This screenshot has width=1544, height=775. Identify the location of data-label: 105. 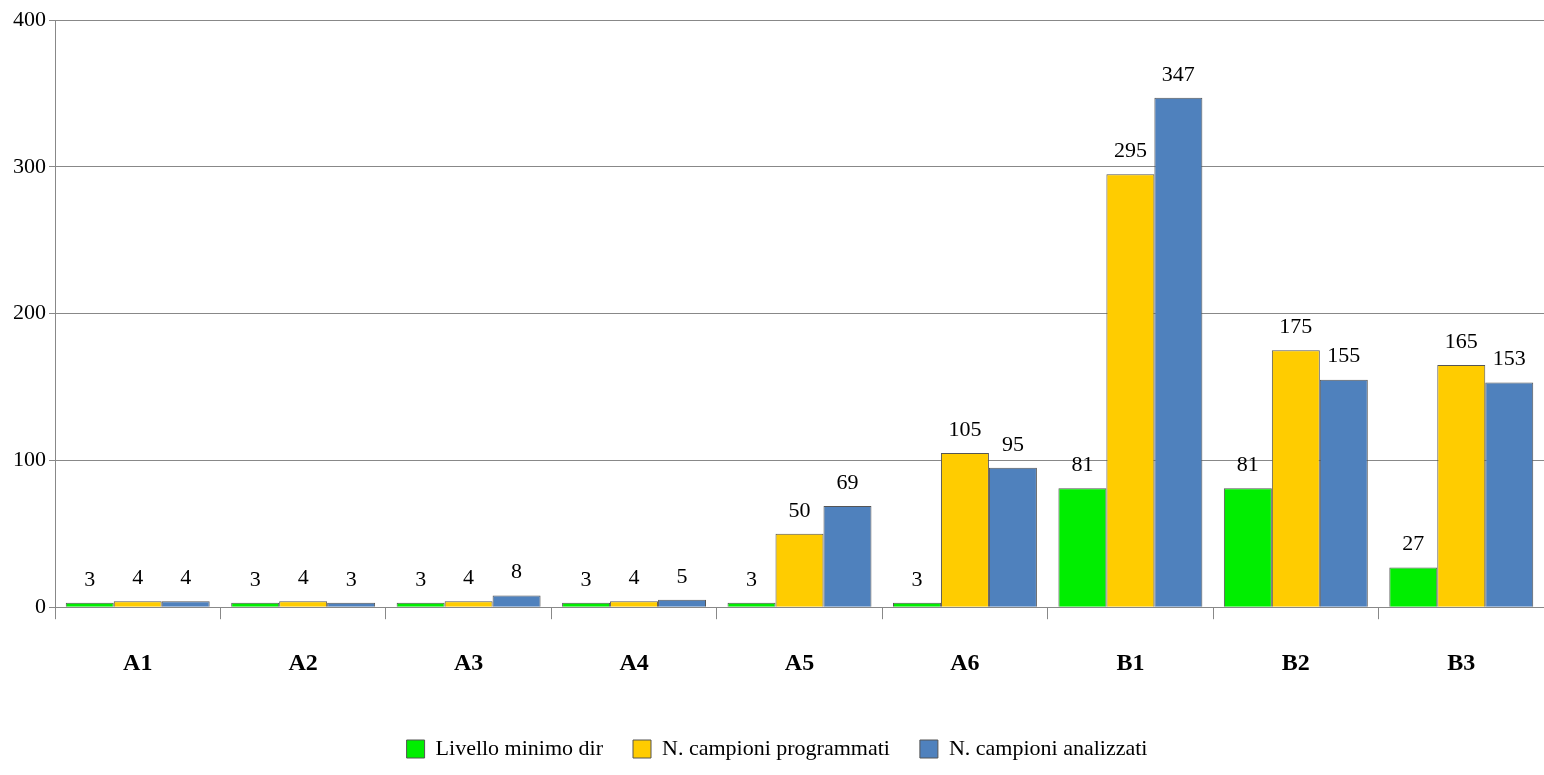
(965, 428).